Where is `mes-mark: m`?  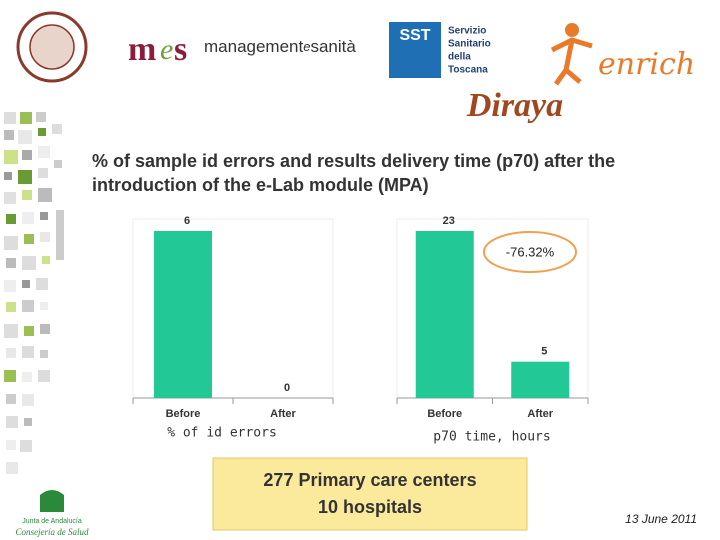
mes-mark: m is located at coordinates (142, 49).